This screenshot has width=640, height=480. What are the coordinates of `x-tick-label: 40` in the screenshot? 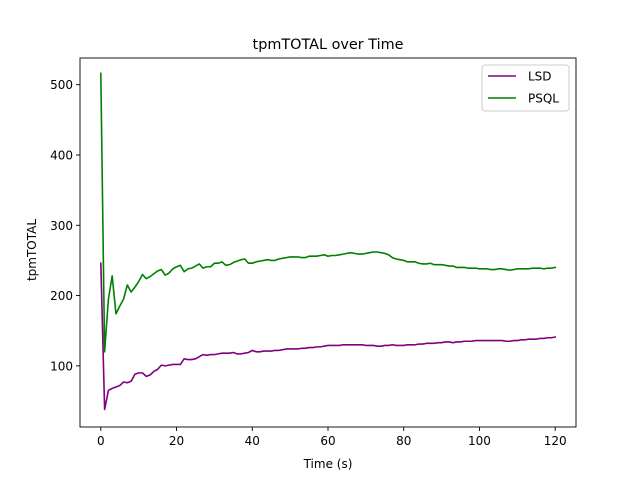 It's located at (252, 441).